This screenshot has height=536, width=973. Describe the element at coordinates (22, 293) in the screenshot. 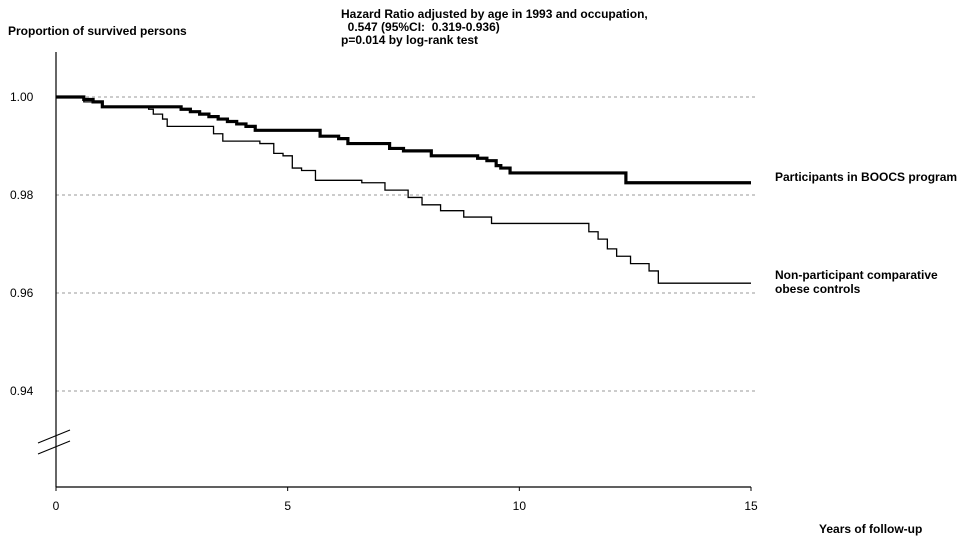

I see `y-tick-label: 0.96` at that location.